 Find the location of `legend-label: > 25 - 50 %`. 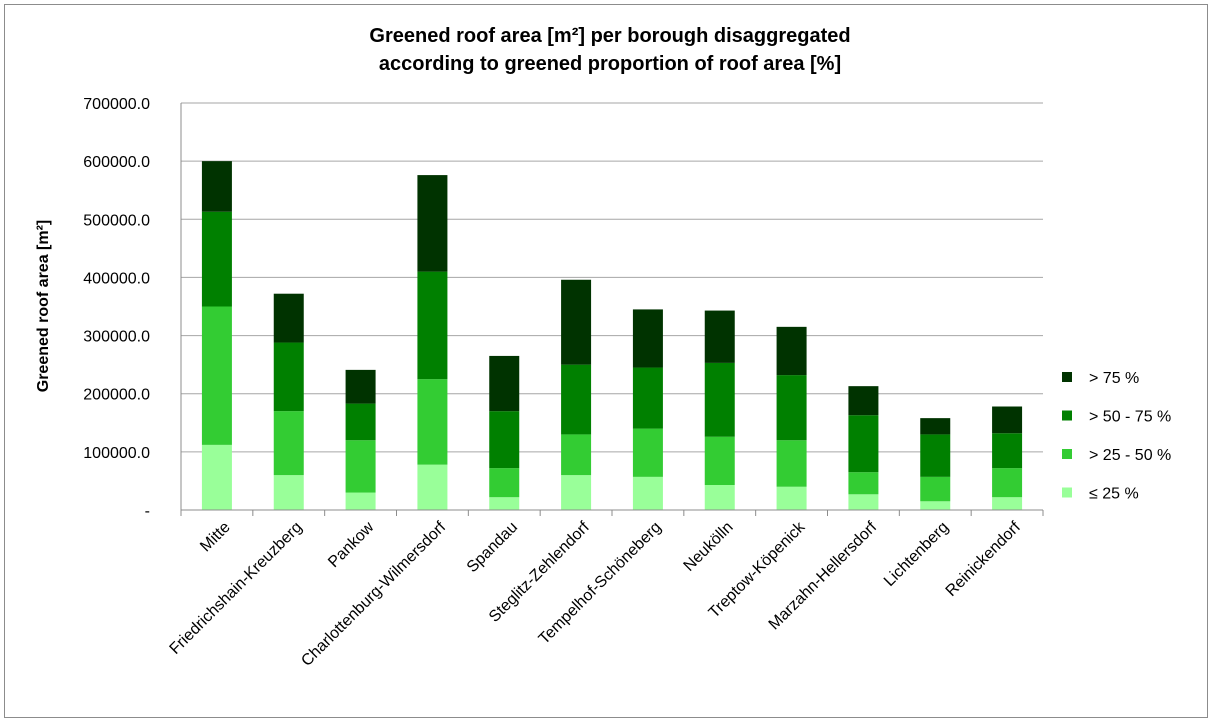

legend-label: > 25 - 50 % is located at coordinates (1130, 455).